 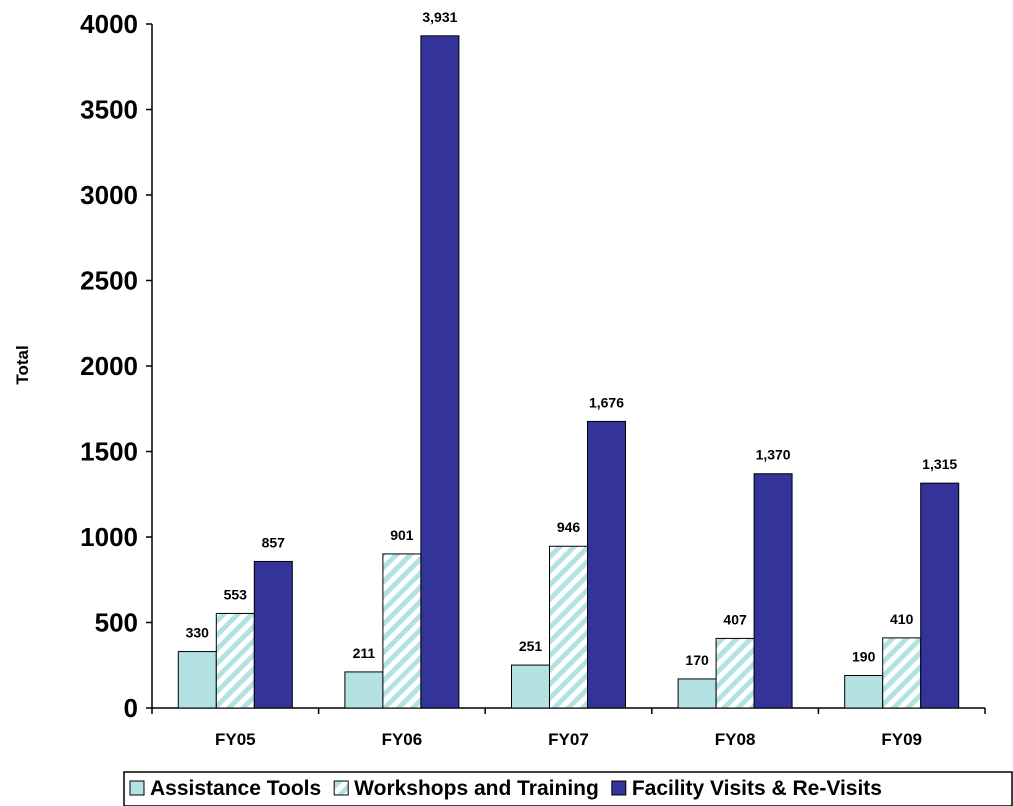 What do you see at coordinates (531, 646) in the screenshot?
I see `data-label: 251` at bounding box center [531, 646].